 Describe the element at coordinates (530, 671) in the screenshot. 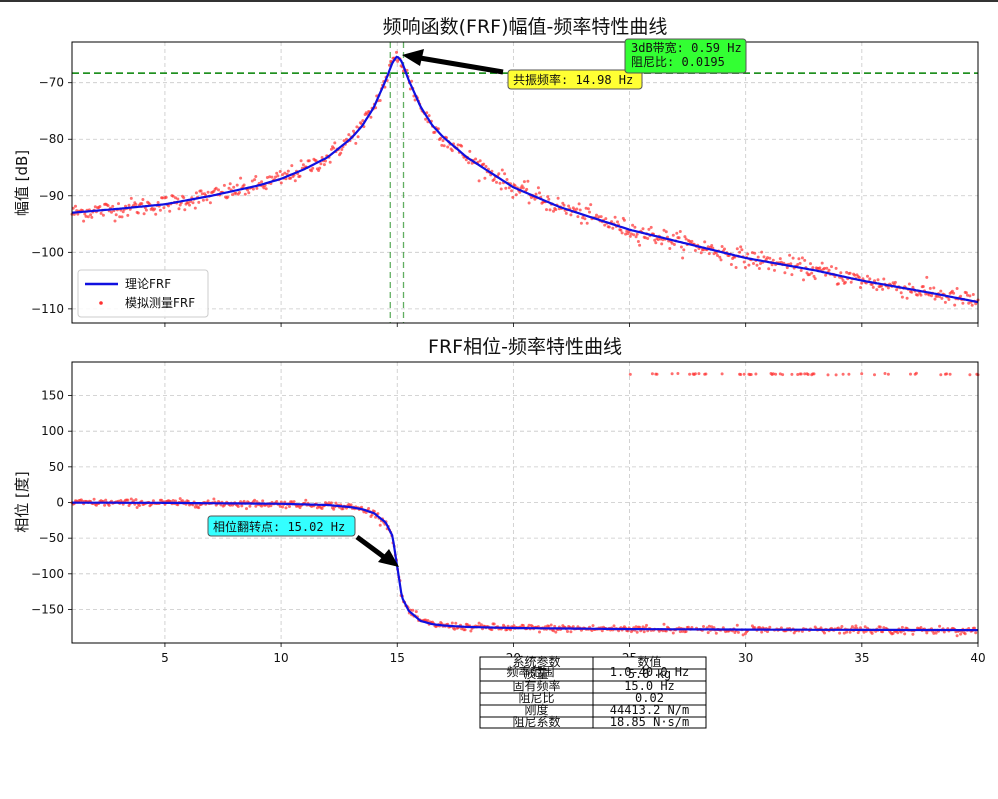

I see `table-cell-param: 频率范围` at that location.